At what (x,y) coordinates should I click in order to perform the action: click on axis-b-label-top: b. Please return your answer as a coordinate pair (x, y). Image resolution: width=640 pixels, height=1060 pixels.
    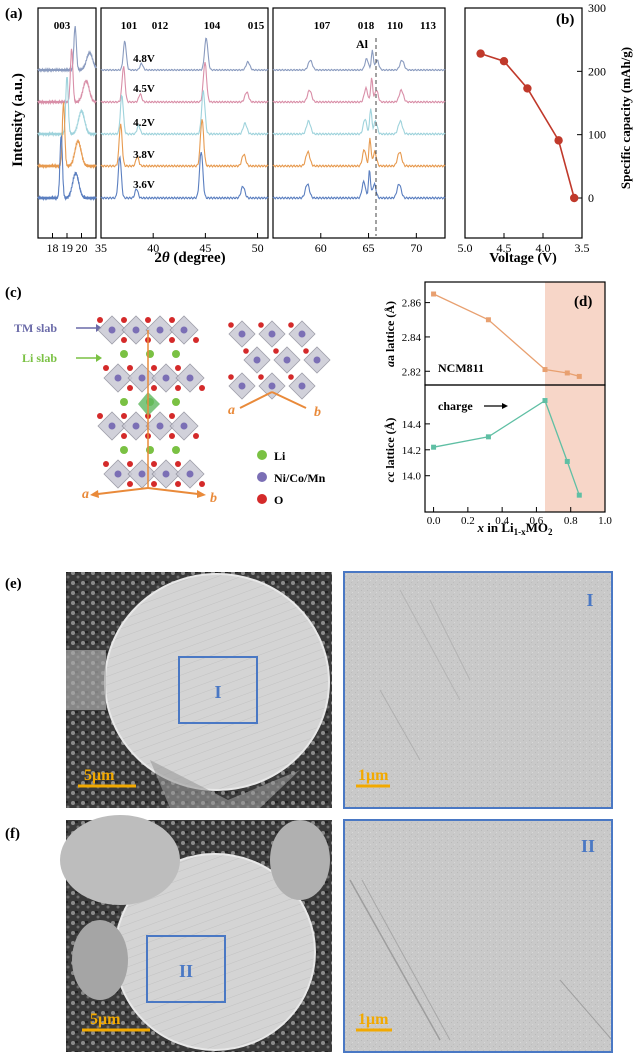
    Looking at the image, I should click on (317, 412).